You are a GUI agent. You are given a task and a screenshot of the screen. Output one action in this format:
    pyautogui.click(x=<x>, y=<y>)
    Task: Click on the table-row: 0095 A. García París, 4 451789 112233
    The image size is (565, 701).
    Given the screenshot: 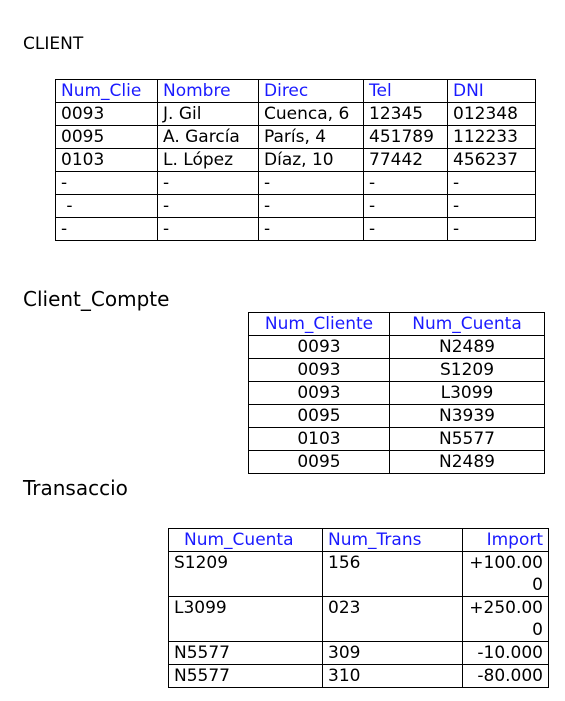 What is the action you would take?
    pyautogui.click(x=295, y=137)
    